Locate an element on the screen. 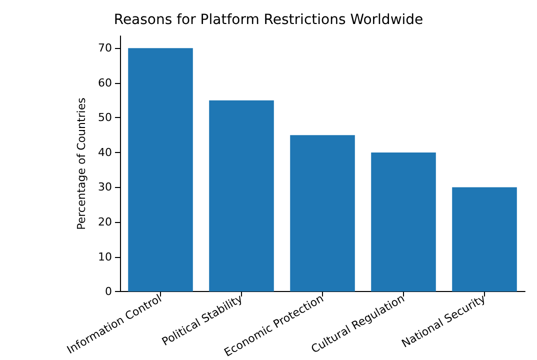 This screenshot has height=360, width=537. y-tick-label: 30 is located at coordinates (105, 187).